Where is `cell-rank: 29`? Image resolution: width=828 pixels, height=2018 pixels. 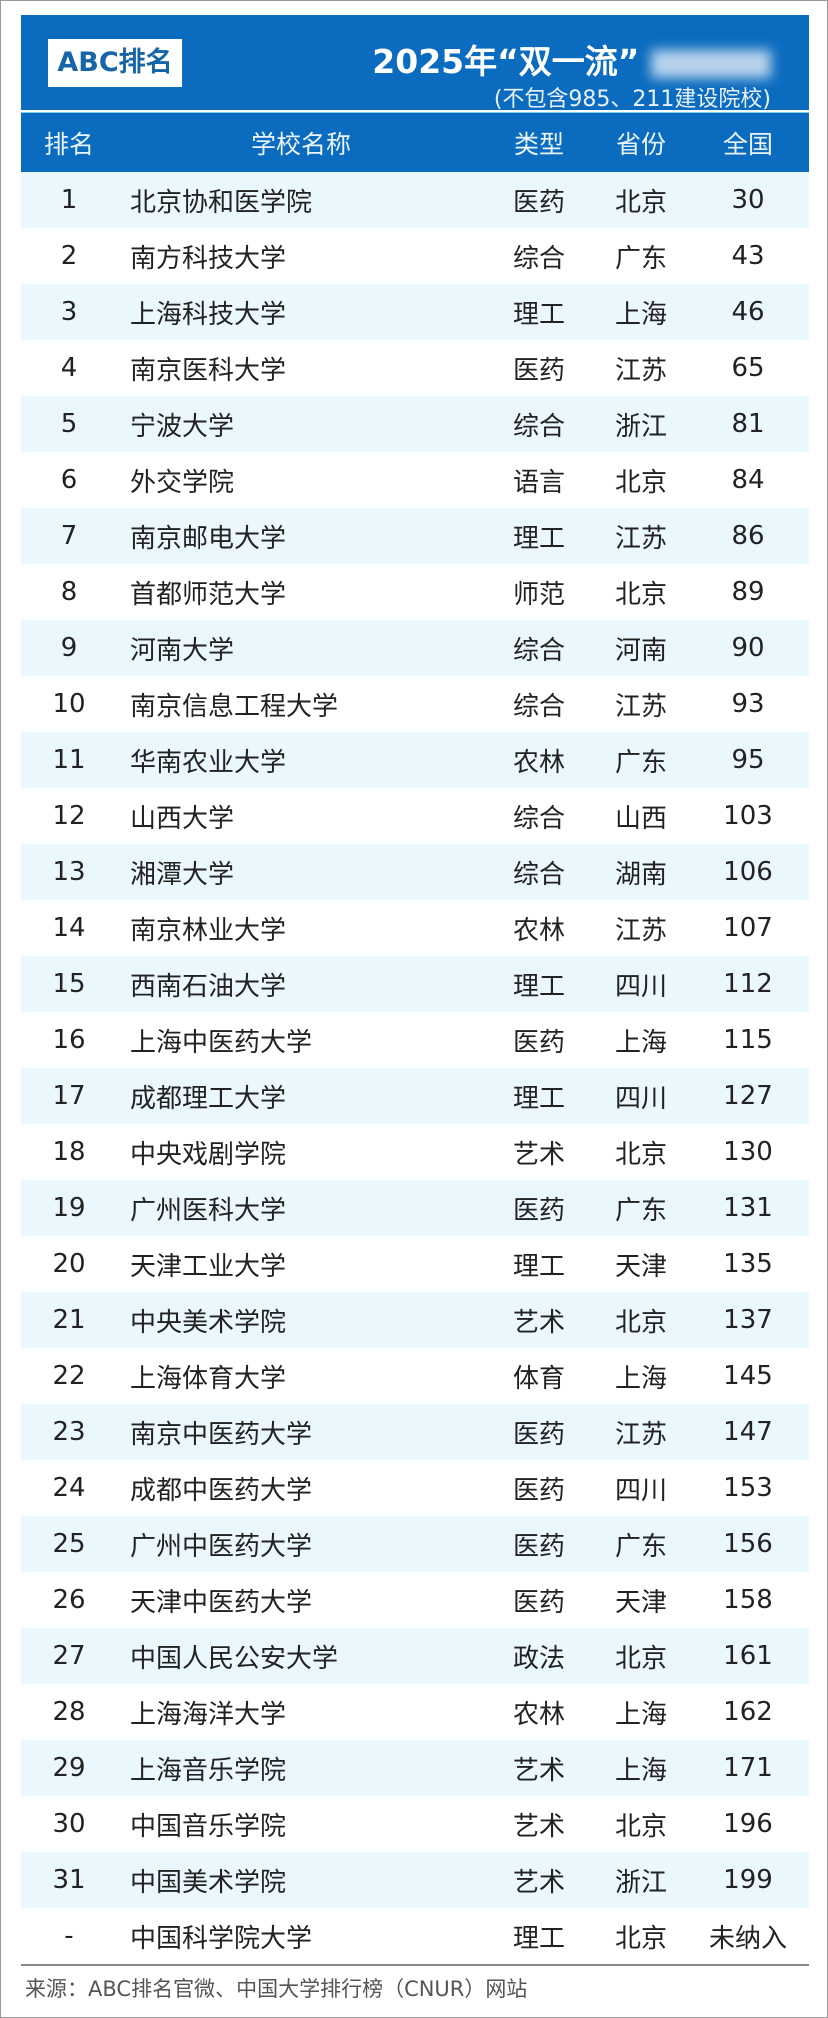 cell-rank: 29 is located at coordinates (69, 1768).